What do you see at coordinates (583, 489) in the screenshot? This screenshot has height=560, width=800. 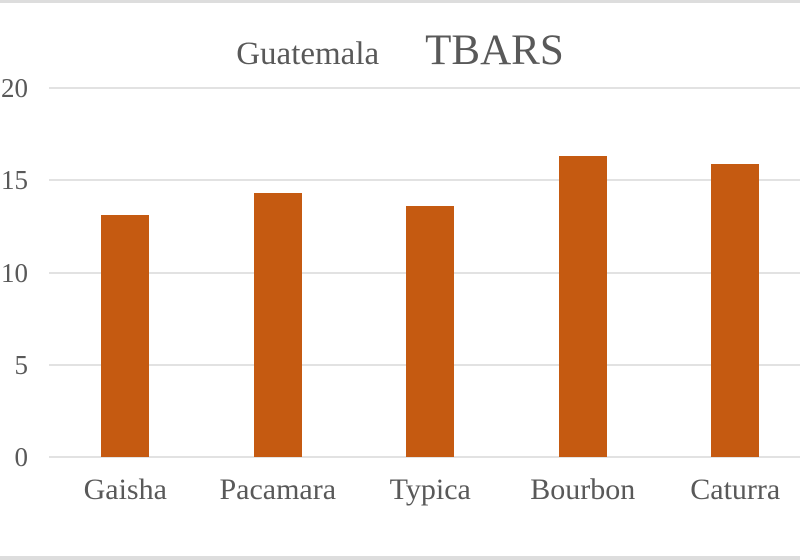 I see `x-axis-category-label-bourbon: Bourbon` at bounding box center [583, 489].